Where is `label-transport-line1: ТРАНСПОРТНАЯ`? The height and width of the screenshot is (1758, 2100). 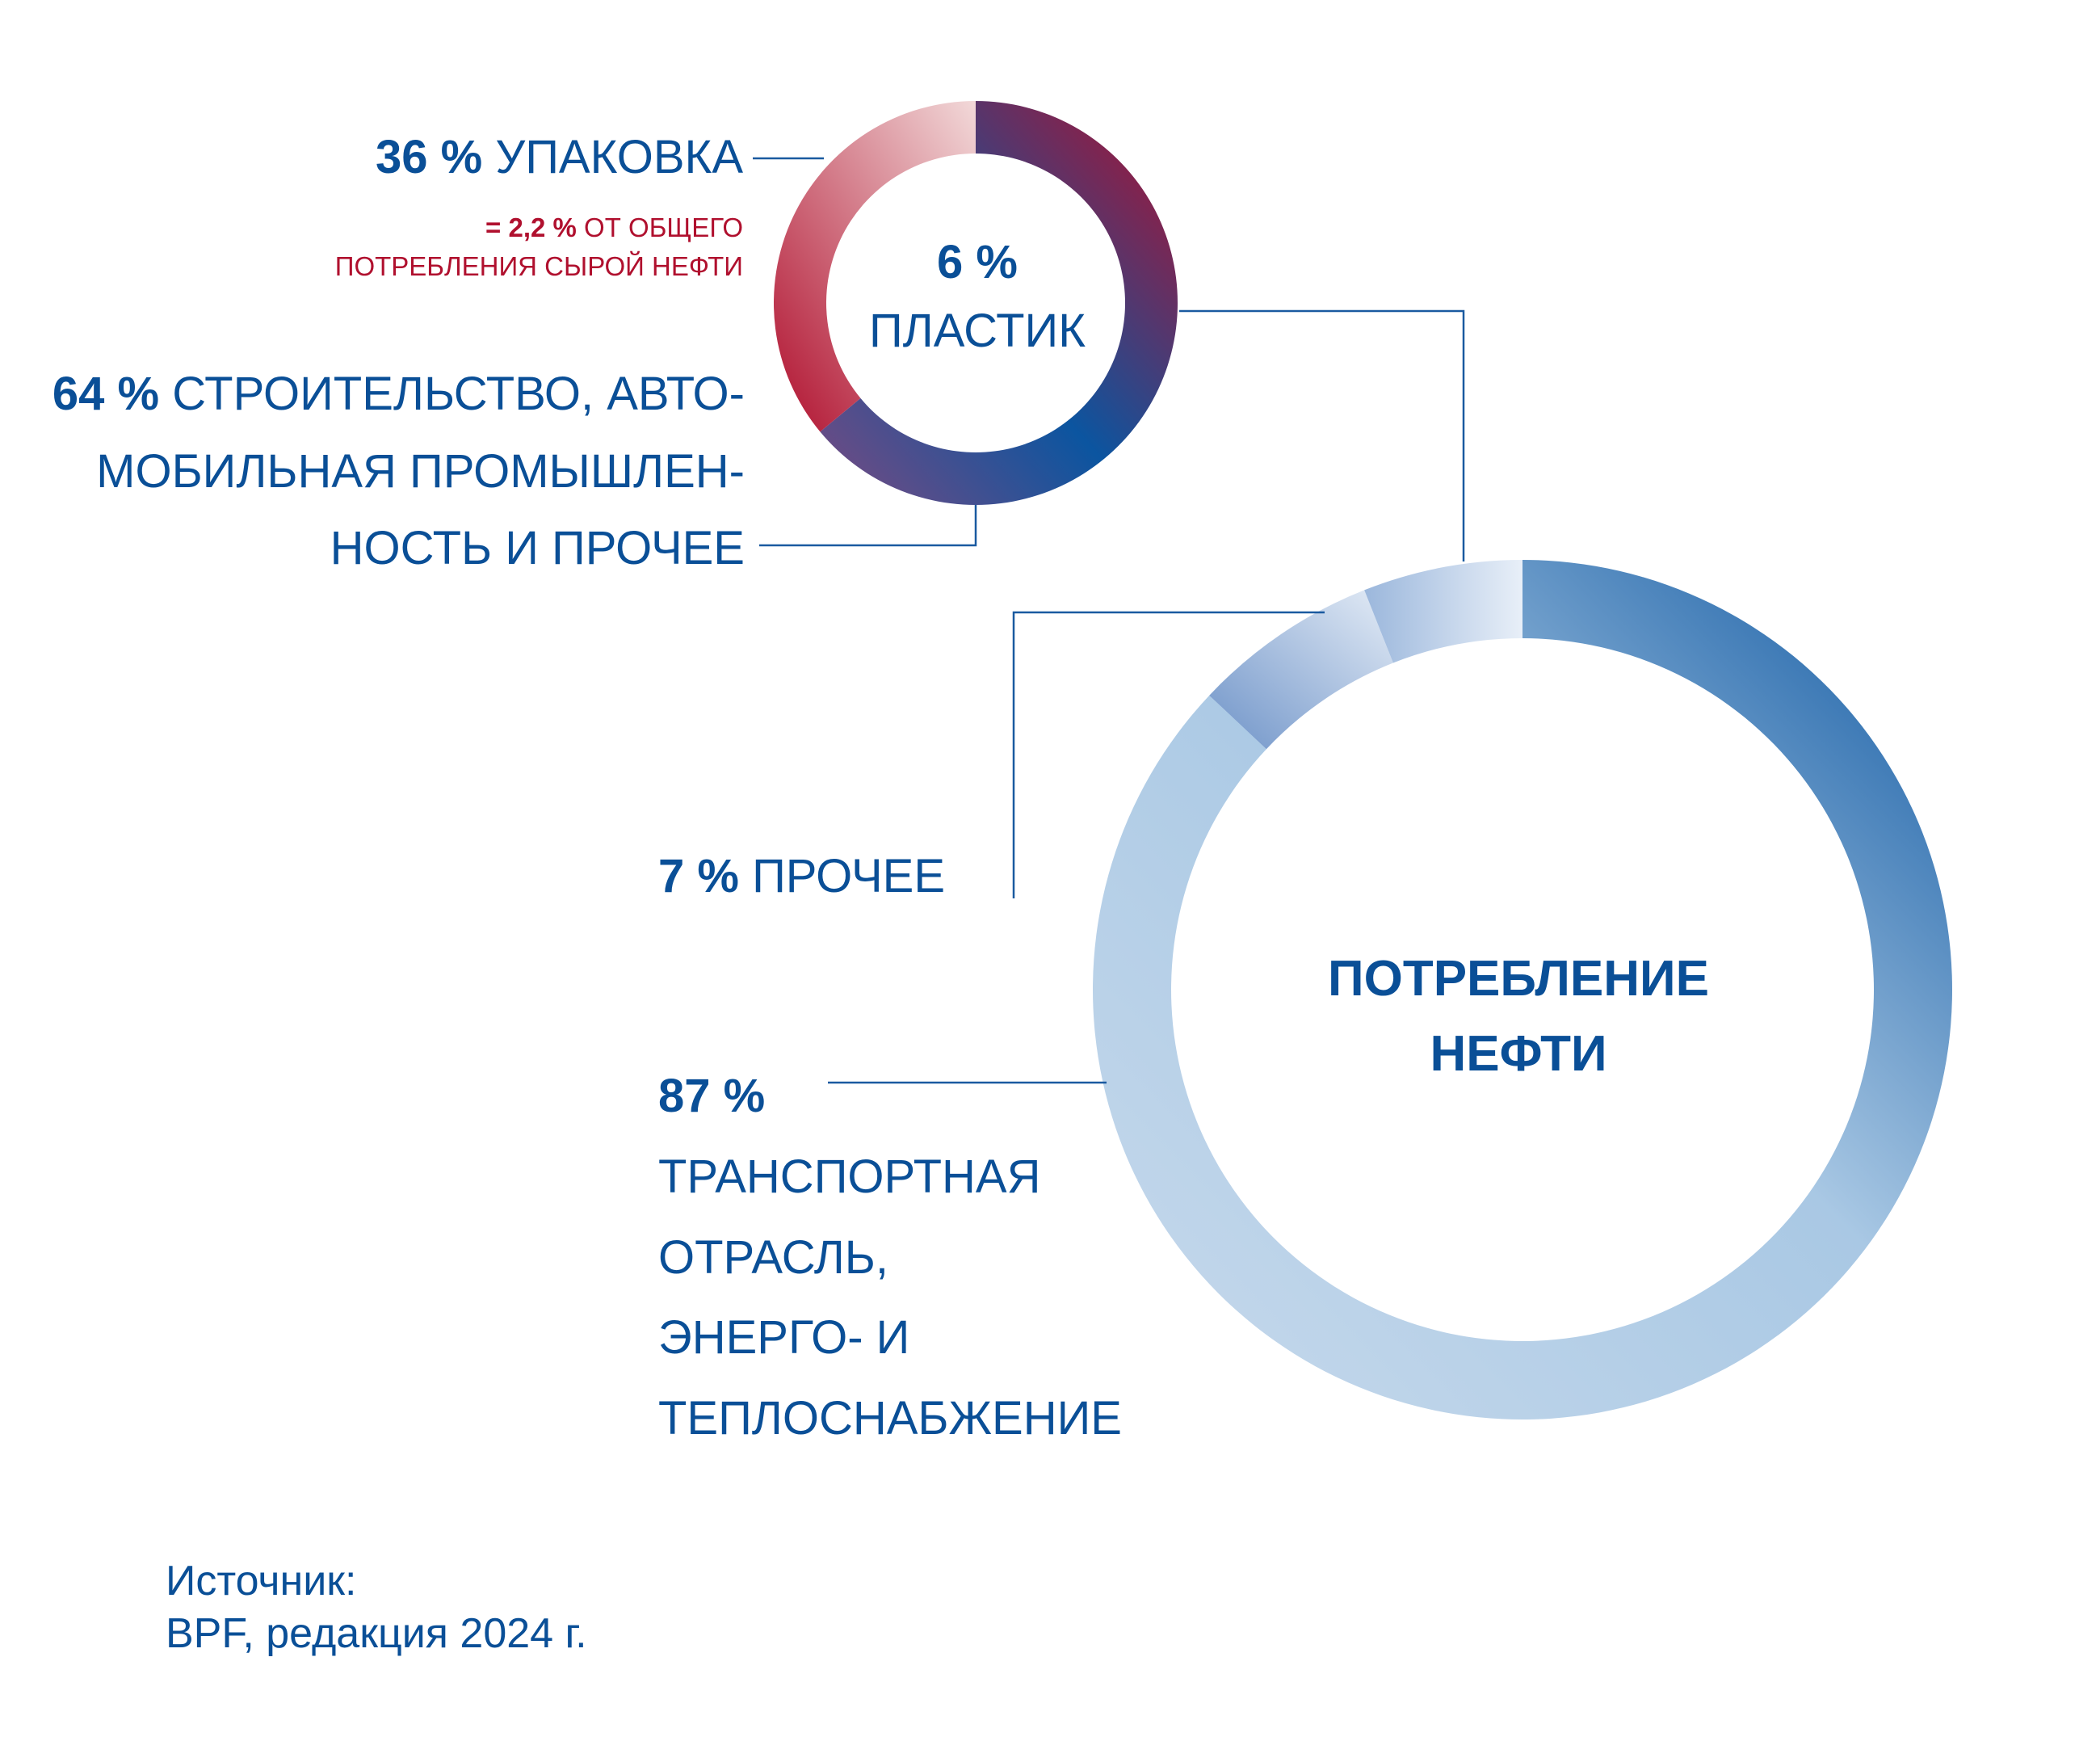
label-transport-line1: ТРАНСПОРТНАЯ is located at coordinates (850, 1176).